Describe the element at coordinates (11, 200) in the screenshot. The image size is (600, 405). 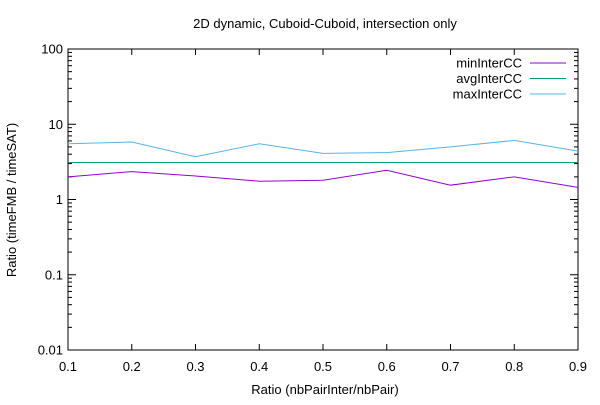
I see `y-axis-label: Ratio (timeFMB / timeSAT)` at that location.